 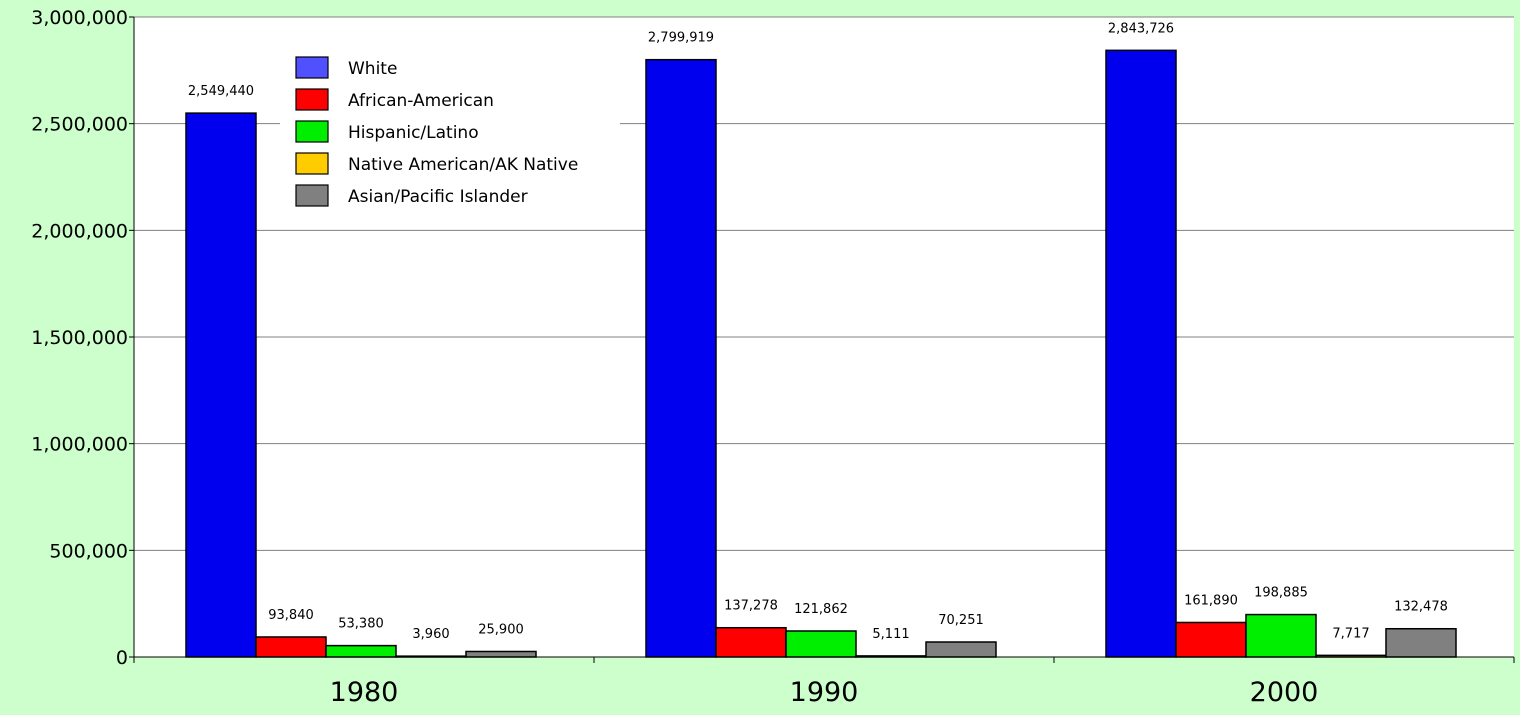 What do you see at coordinates (463, 165) in the screenshot?
I see `legend-label: Native American/AK Native` at bounding box center [463, 165].